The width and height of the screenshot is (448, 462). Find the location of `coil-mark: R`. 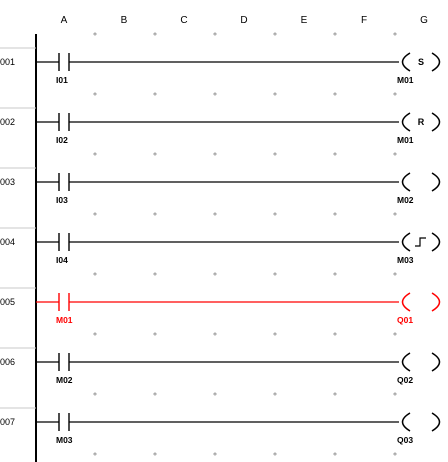

coil-mark: R is located at coordinates (421, 122).